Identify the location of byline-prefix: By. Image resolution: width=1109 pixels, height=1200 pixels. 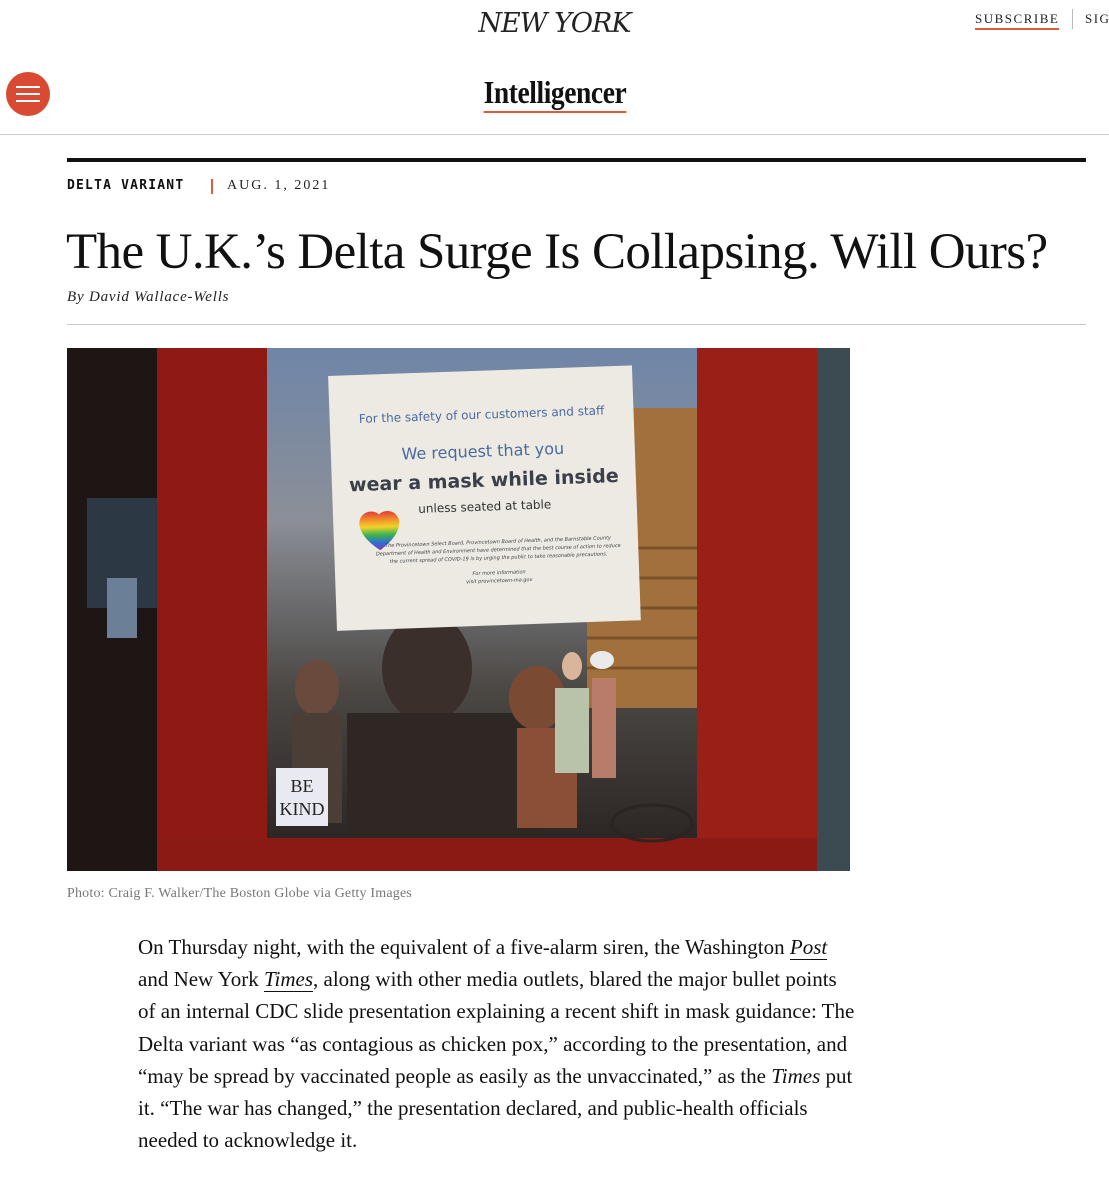
(76, 297).